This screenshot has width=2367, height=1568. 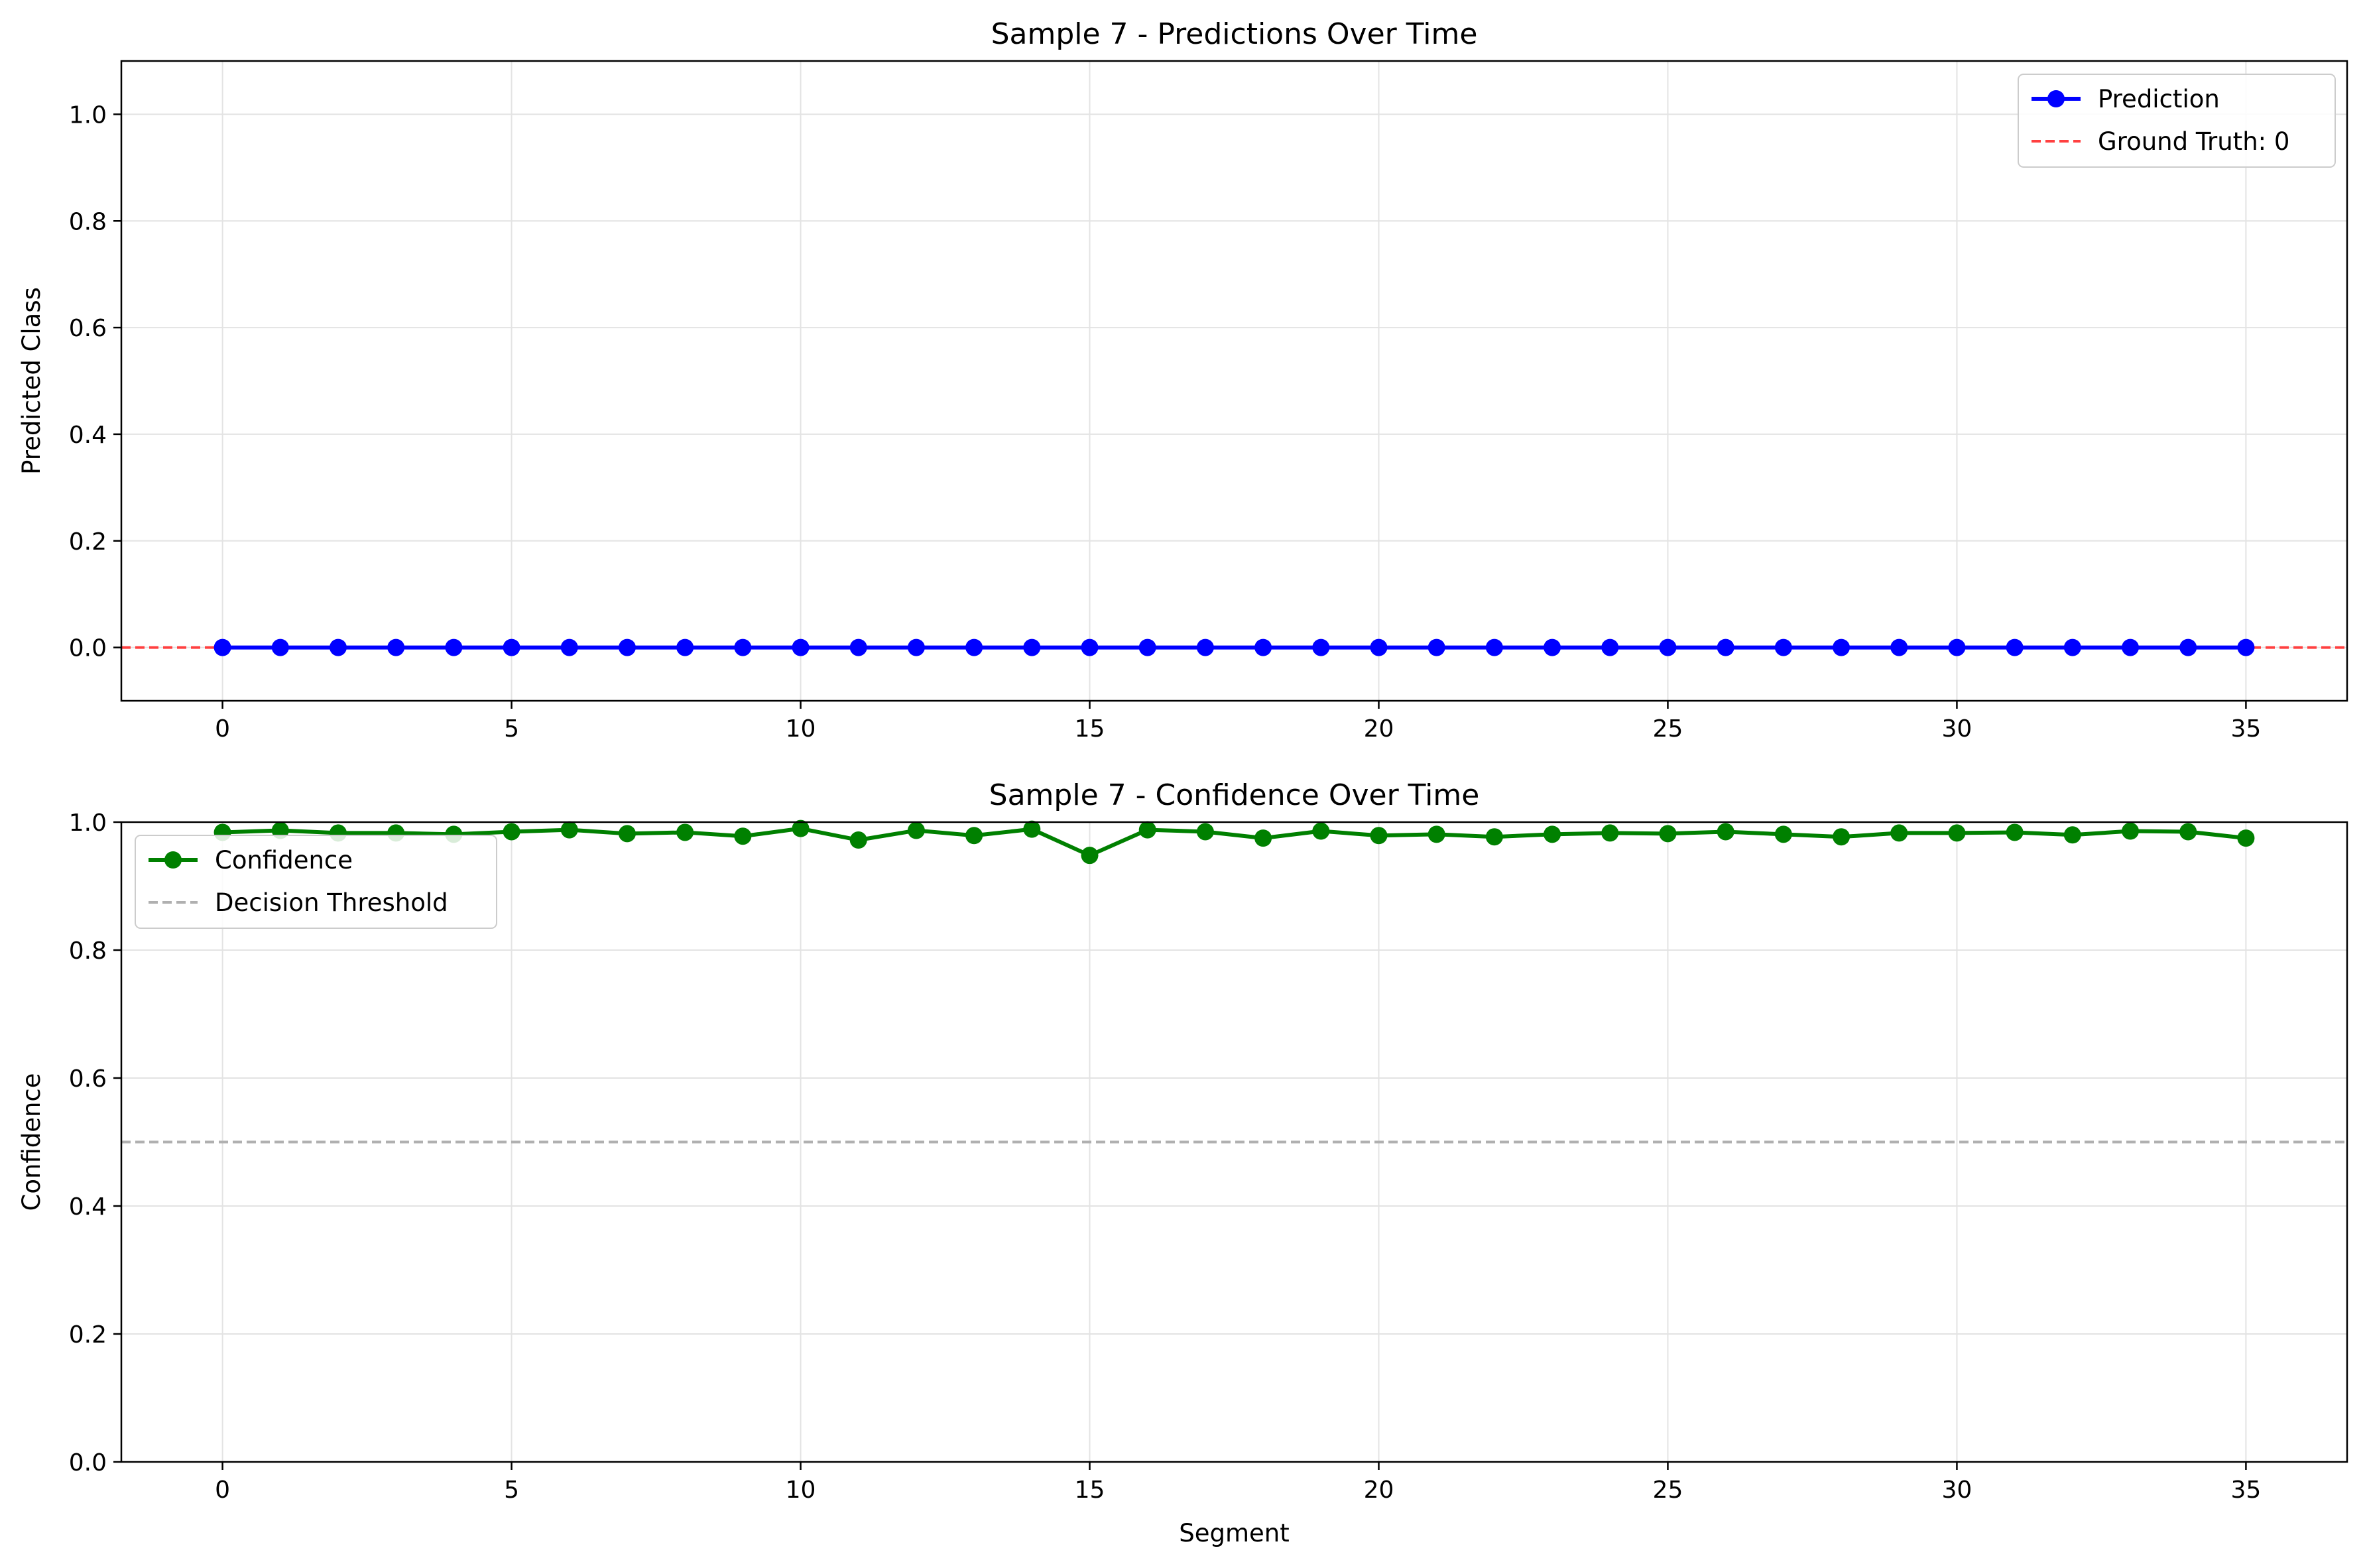 What do you see at coordinates (31, 1142) in the screenshot?
I see `y-axis-label: Confidence` at bounding box center [31, 1142].